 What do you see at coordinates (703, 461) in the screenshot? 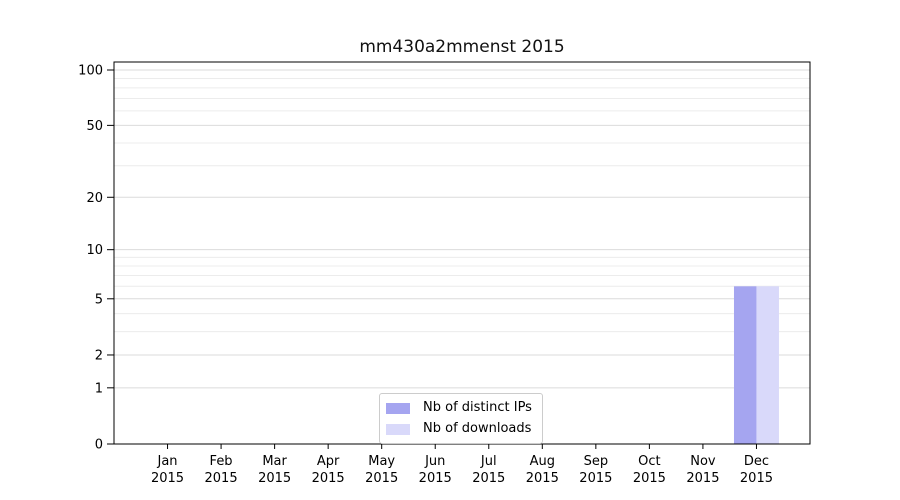
I see `x-tick-label-month: Nov` at bounding box center [703, 461].